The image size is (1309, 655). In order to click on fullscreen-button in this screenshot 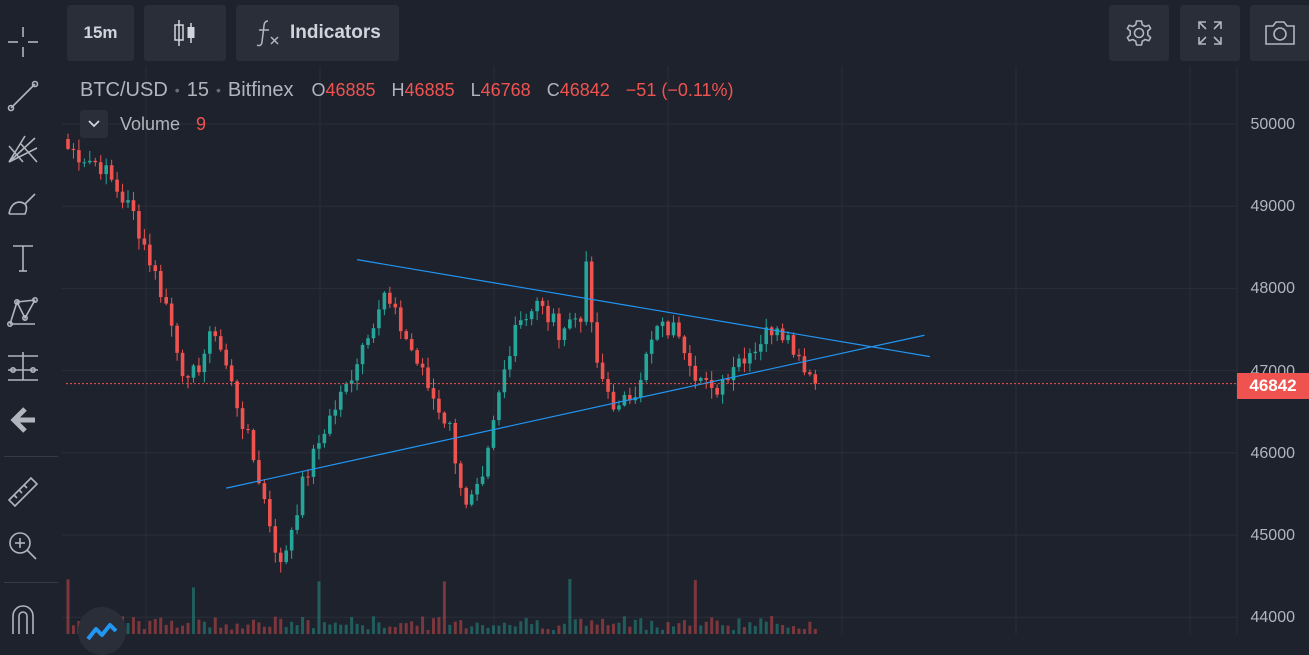, I will do `click(1210, 33)`.